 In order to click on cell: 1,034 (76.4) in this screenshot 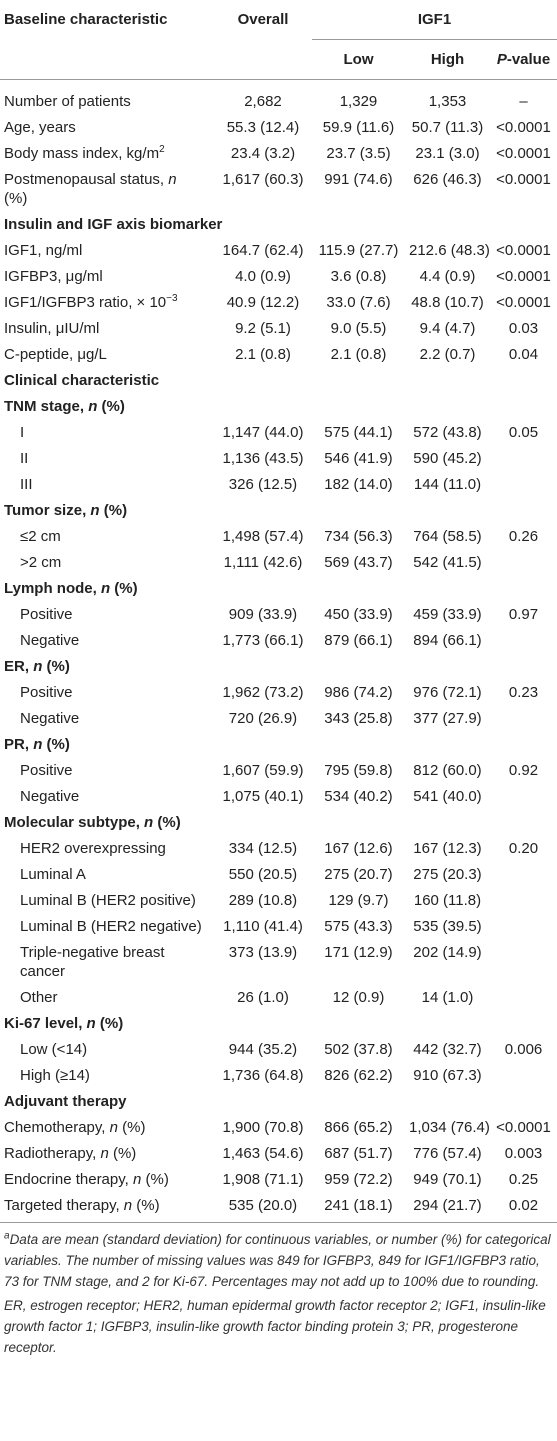, I will do `click(449, 1127)`.